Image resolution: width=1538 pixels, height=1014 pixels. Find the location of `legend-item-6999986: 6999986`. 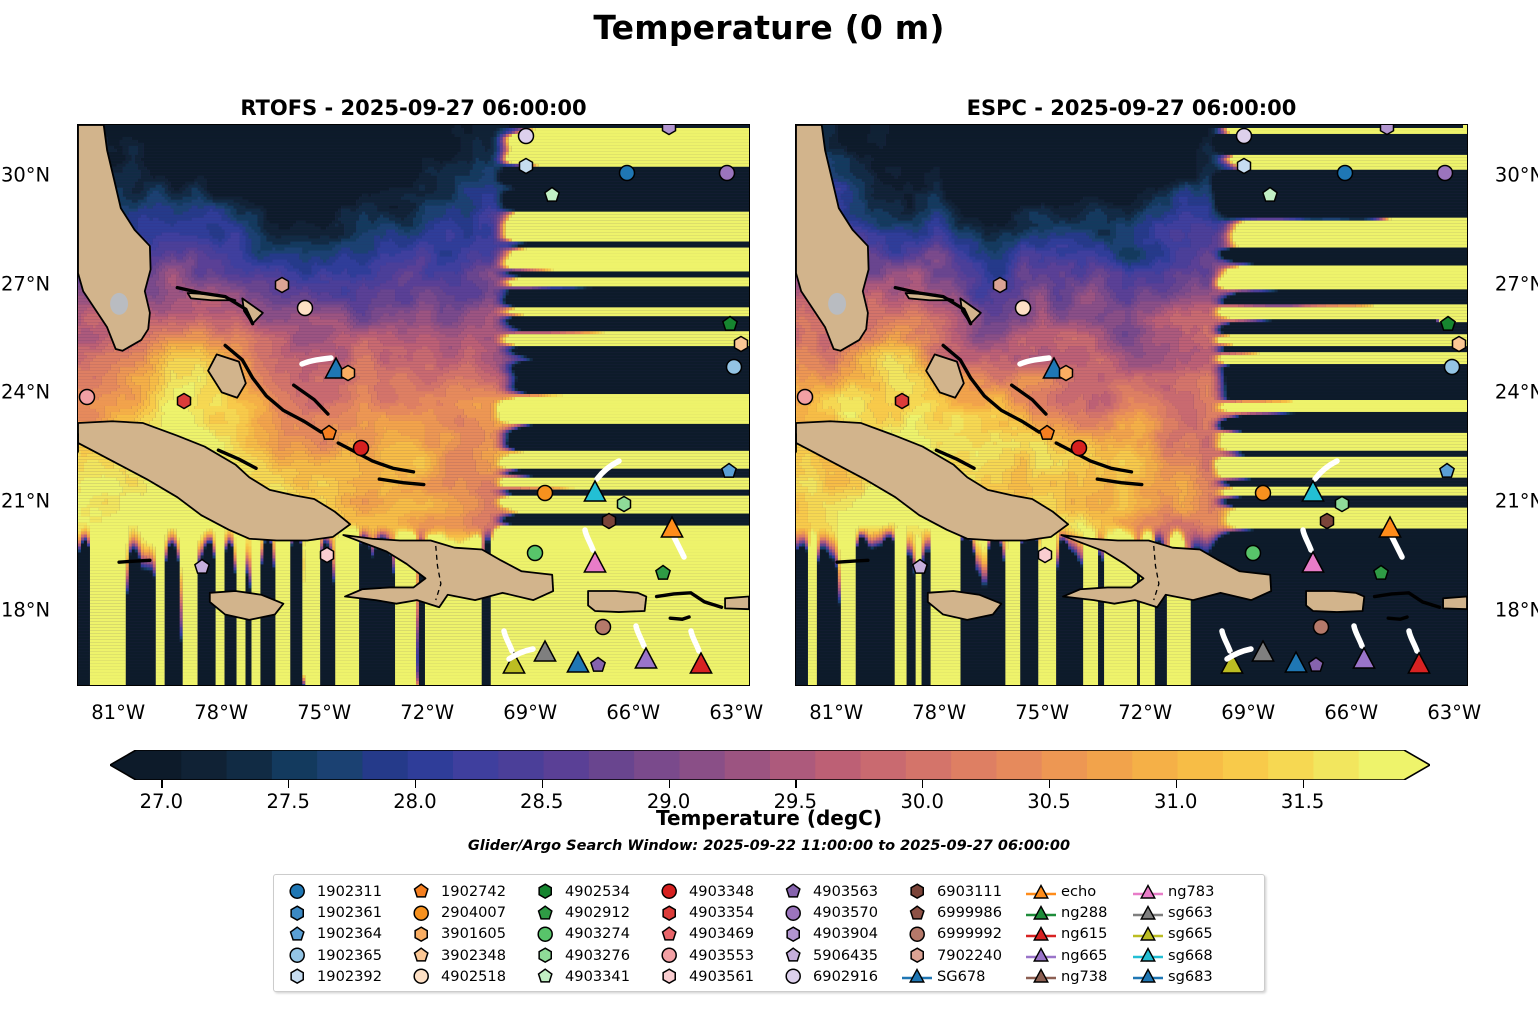

legend-item-6999986: 6999986 is located at coordinates (962, 912).